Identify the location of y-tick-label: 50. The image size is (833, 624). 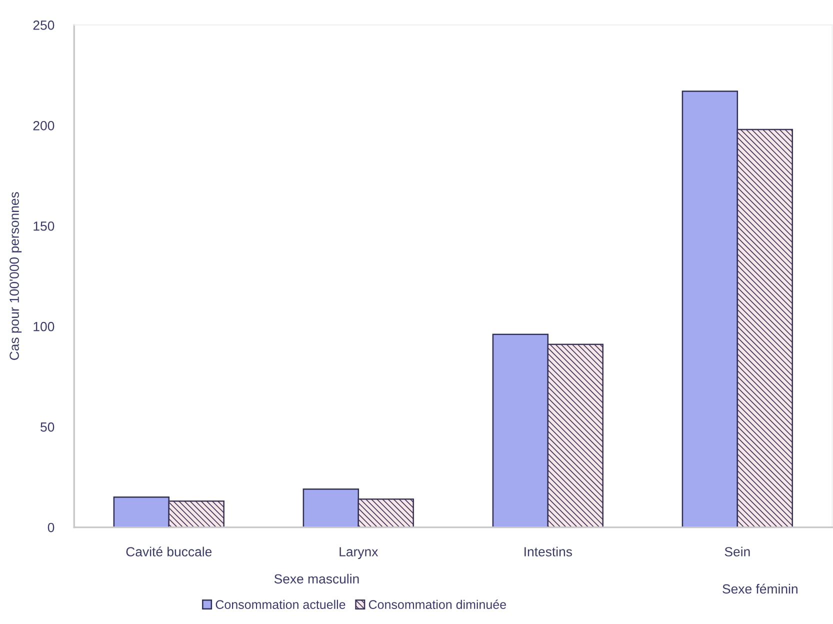
(47, 427).